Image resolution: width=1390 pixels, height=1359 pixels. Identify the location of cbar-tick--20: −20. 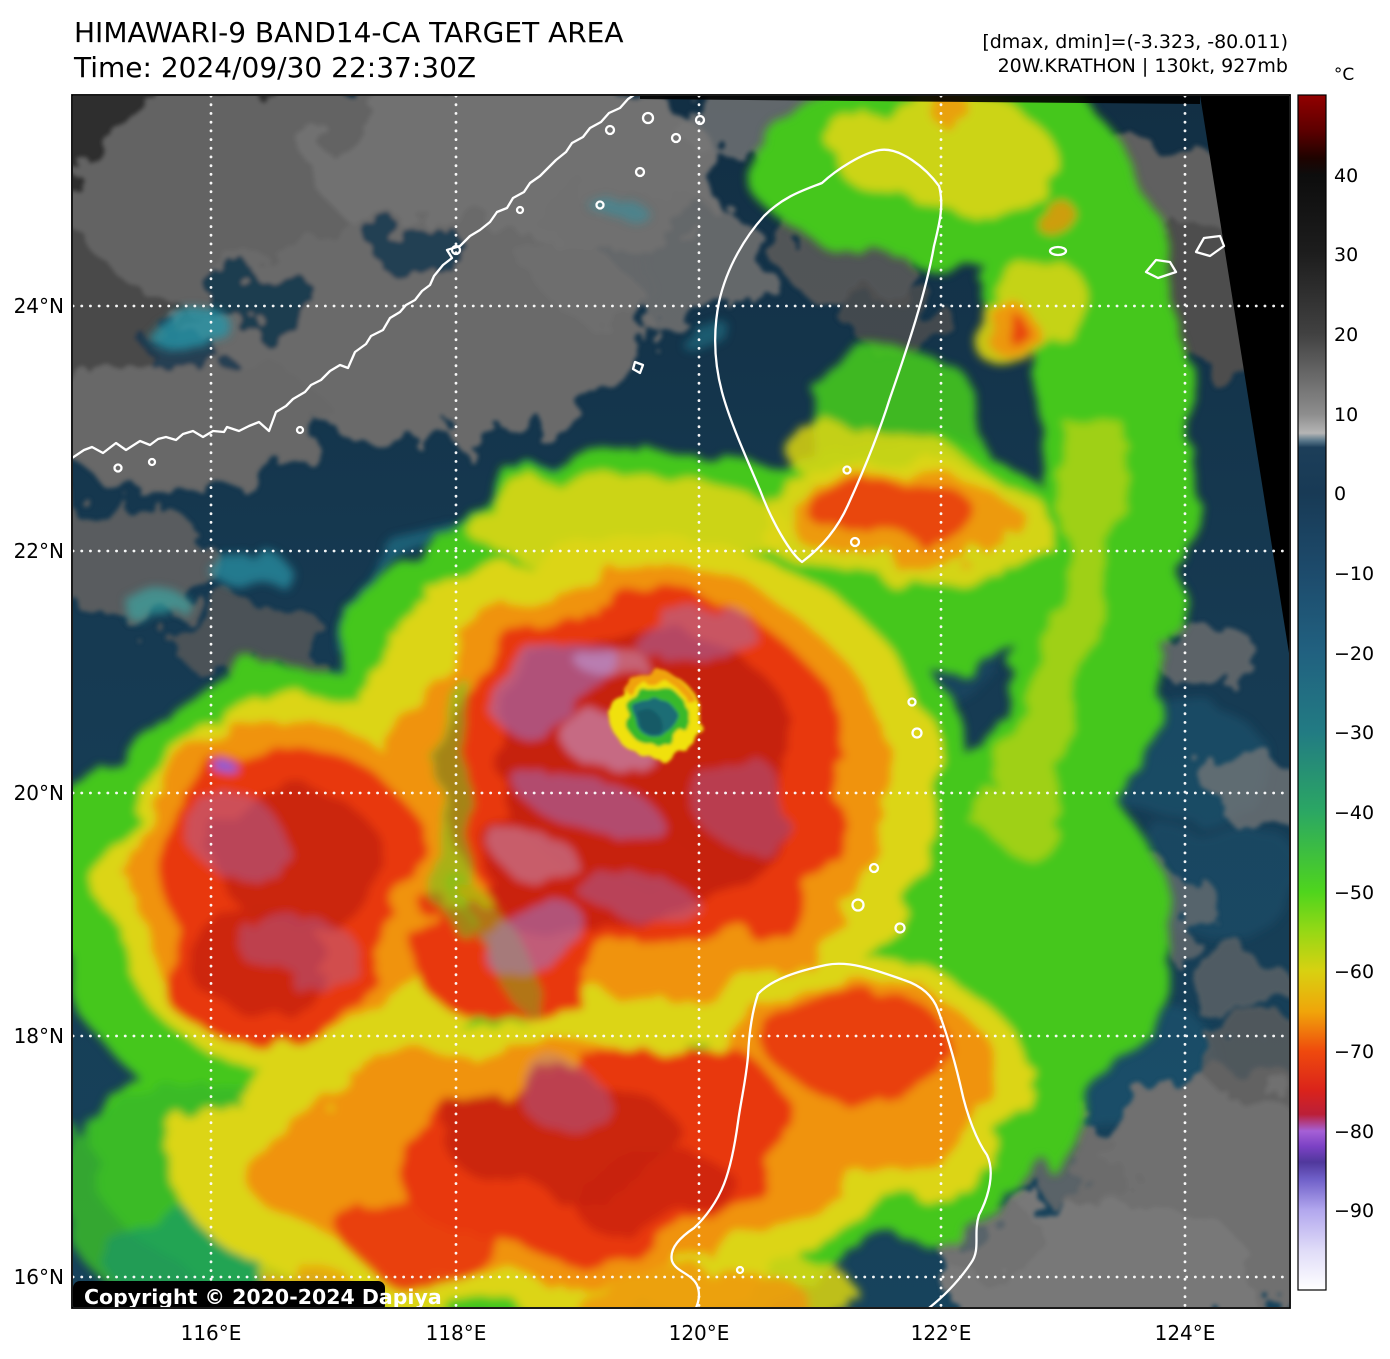
(1354, 654).